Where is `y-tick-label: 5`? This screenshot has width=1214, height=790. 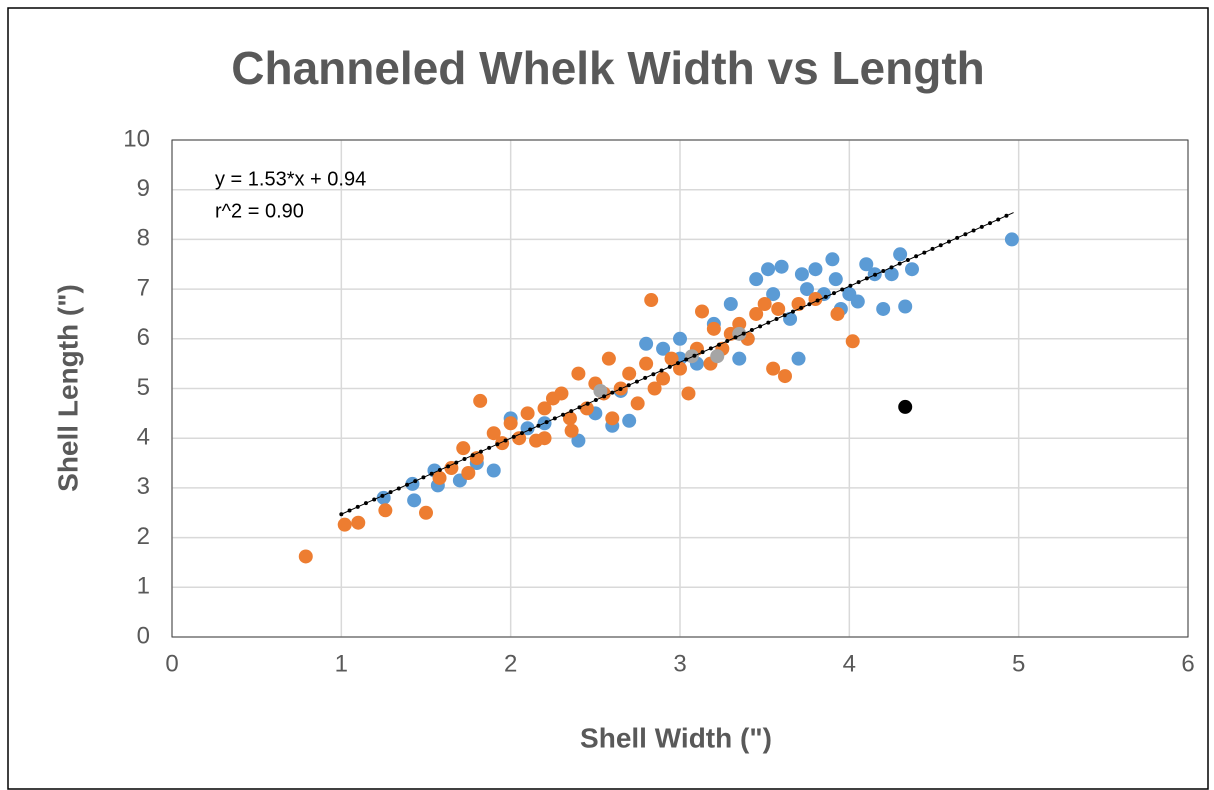 y-tick-label: 5 is located at coordinates (143, 387).